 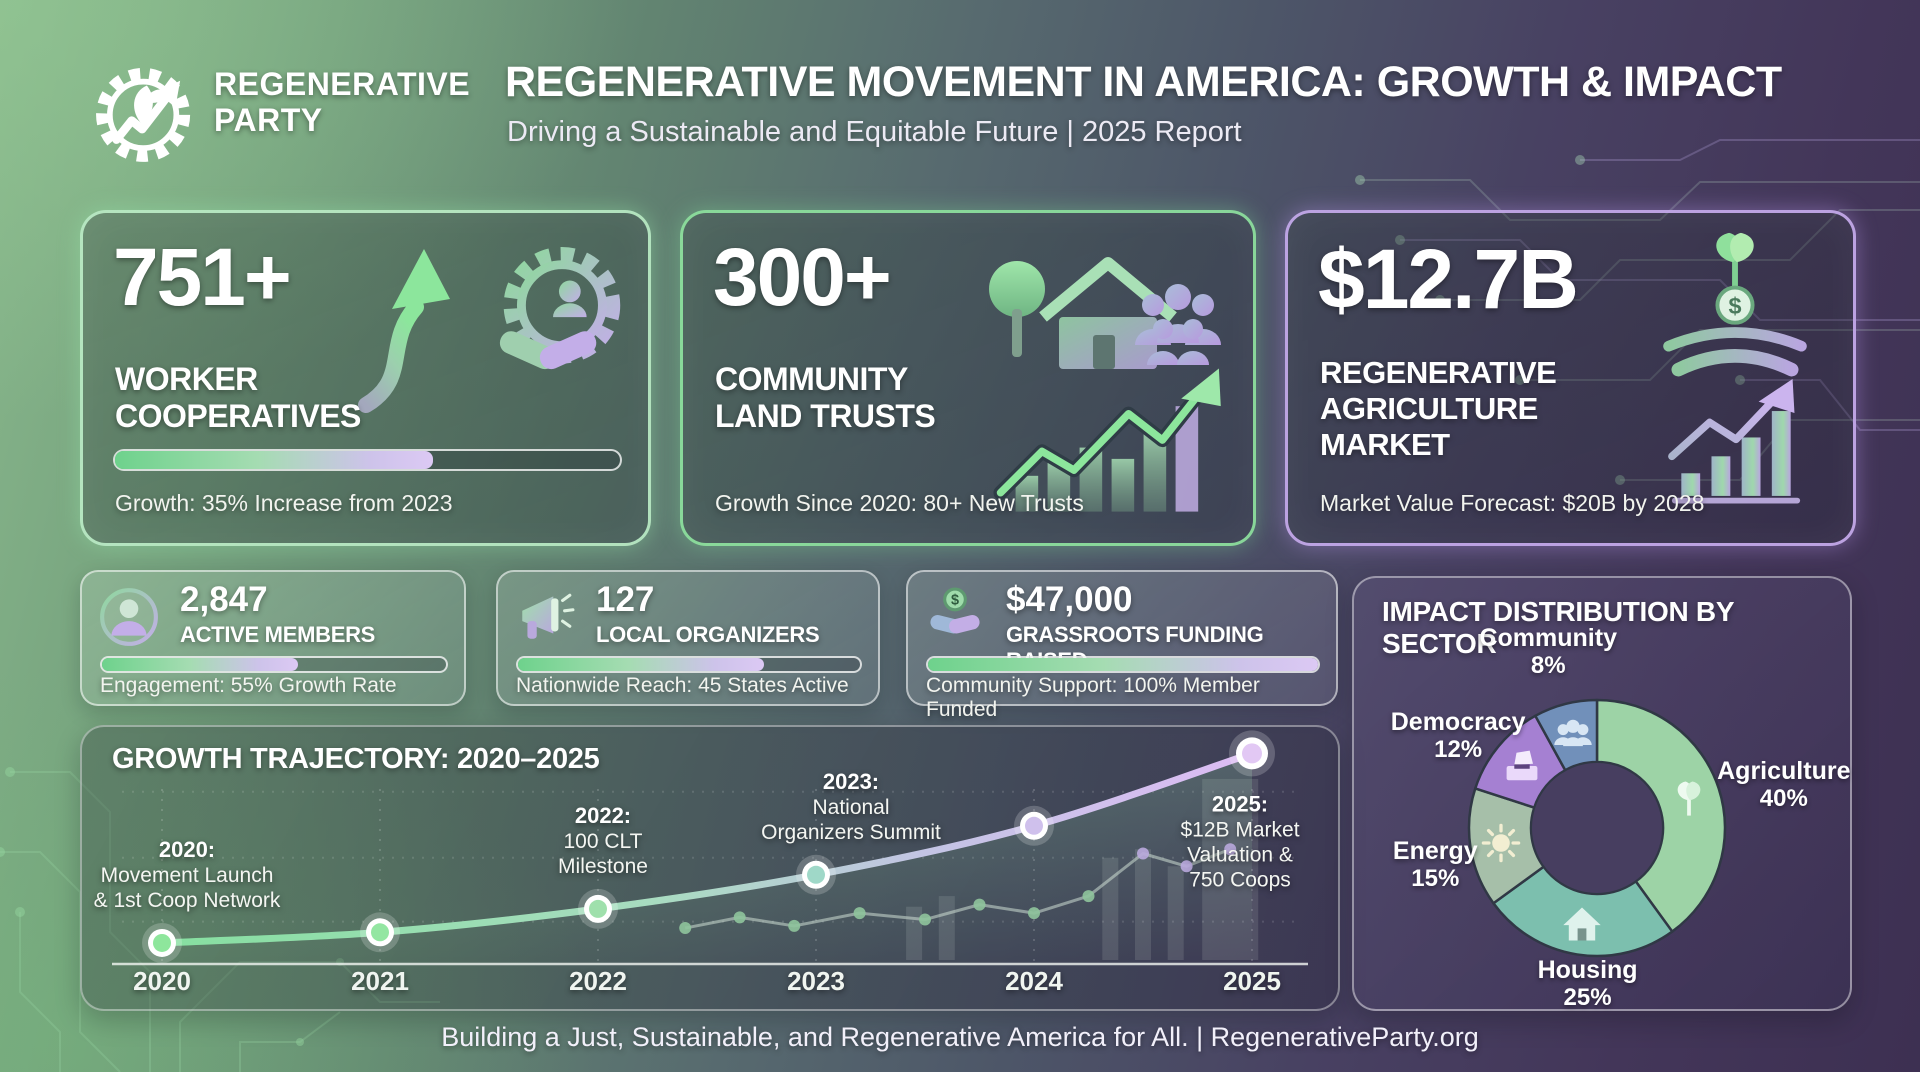 I want to click on brand-name: REGENERATIVE PARTY, so click(x=342, y=102).